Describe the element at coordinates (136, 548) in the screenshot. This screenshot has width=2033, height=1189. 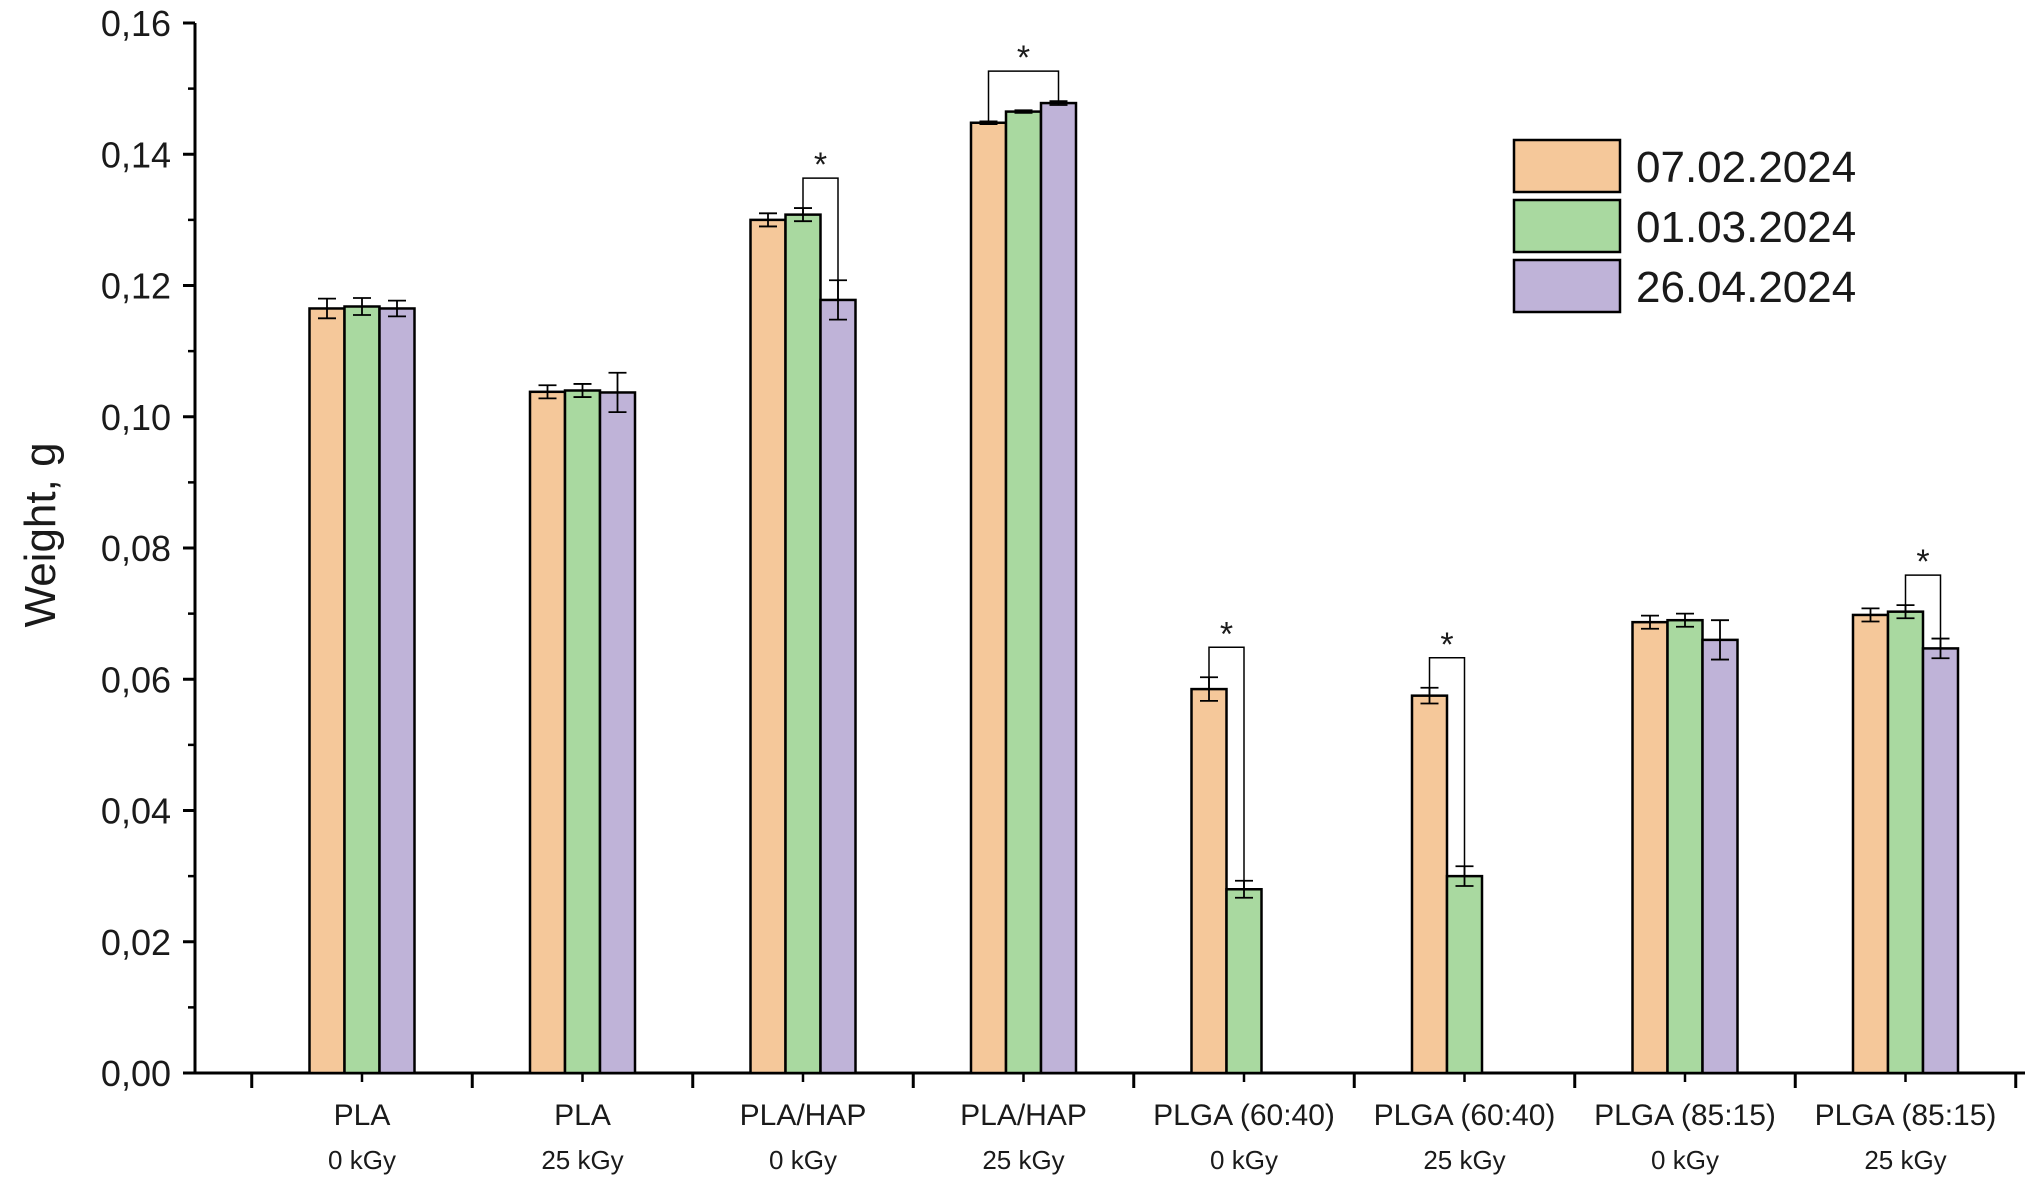
I see `y-tick-label: 0,08` at that location.